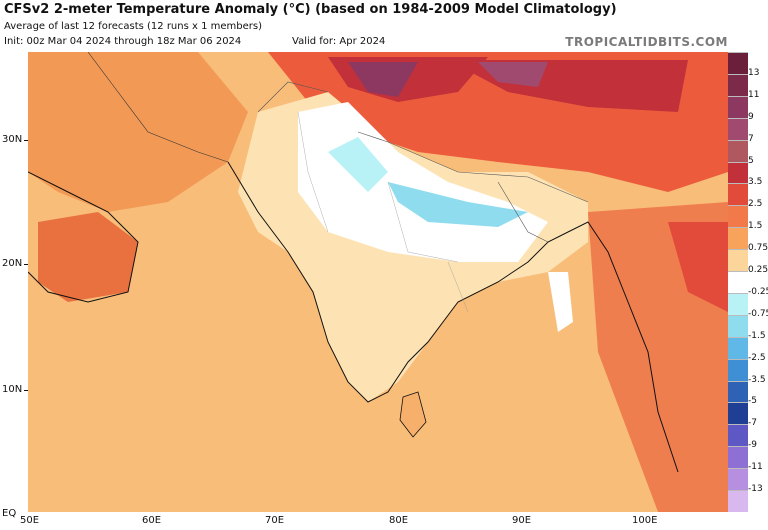 The height and width of the screenshot is (530, 768). What do you see at coordinates (339, 41) in the screenshot?
I see `valid-date: Valid for: Apr 2024` at bounding box center [339, 41].